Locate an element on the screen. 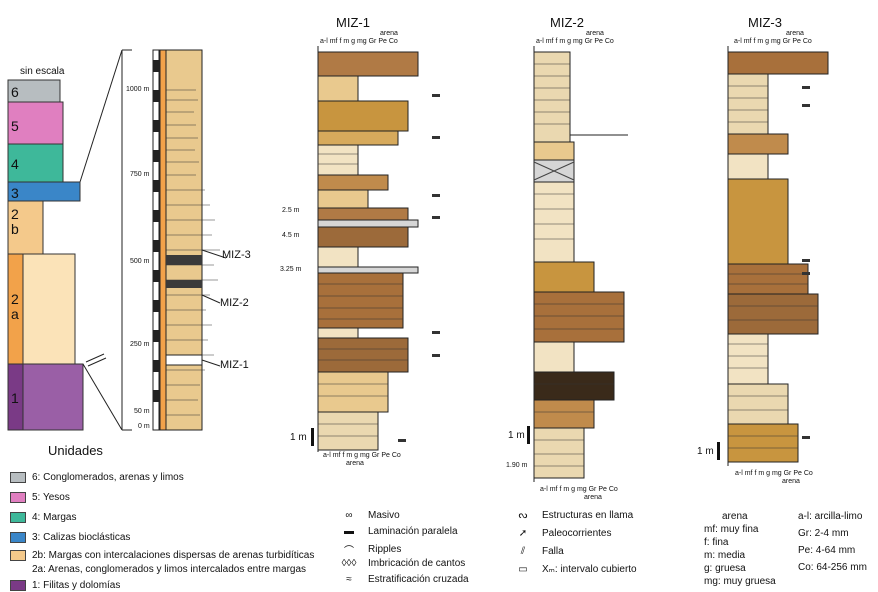  symbol-icon: ⫽ is located at coordinates (523, 551).